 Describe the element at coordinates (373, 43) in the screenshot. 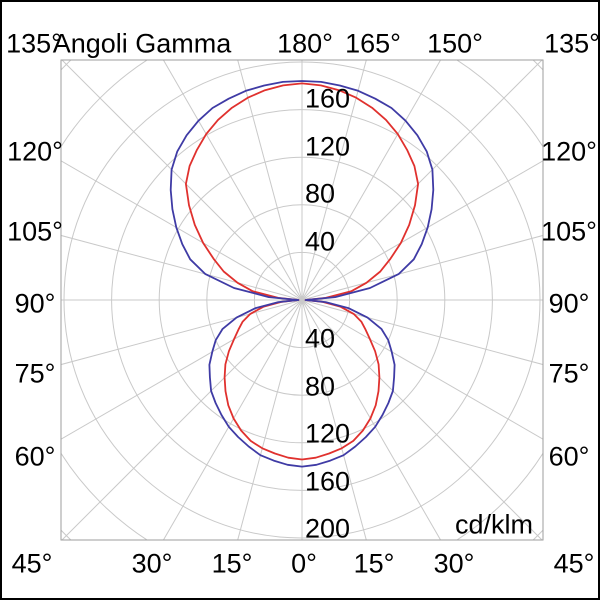

I see `gamma-label-165: 165°` at that location.